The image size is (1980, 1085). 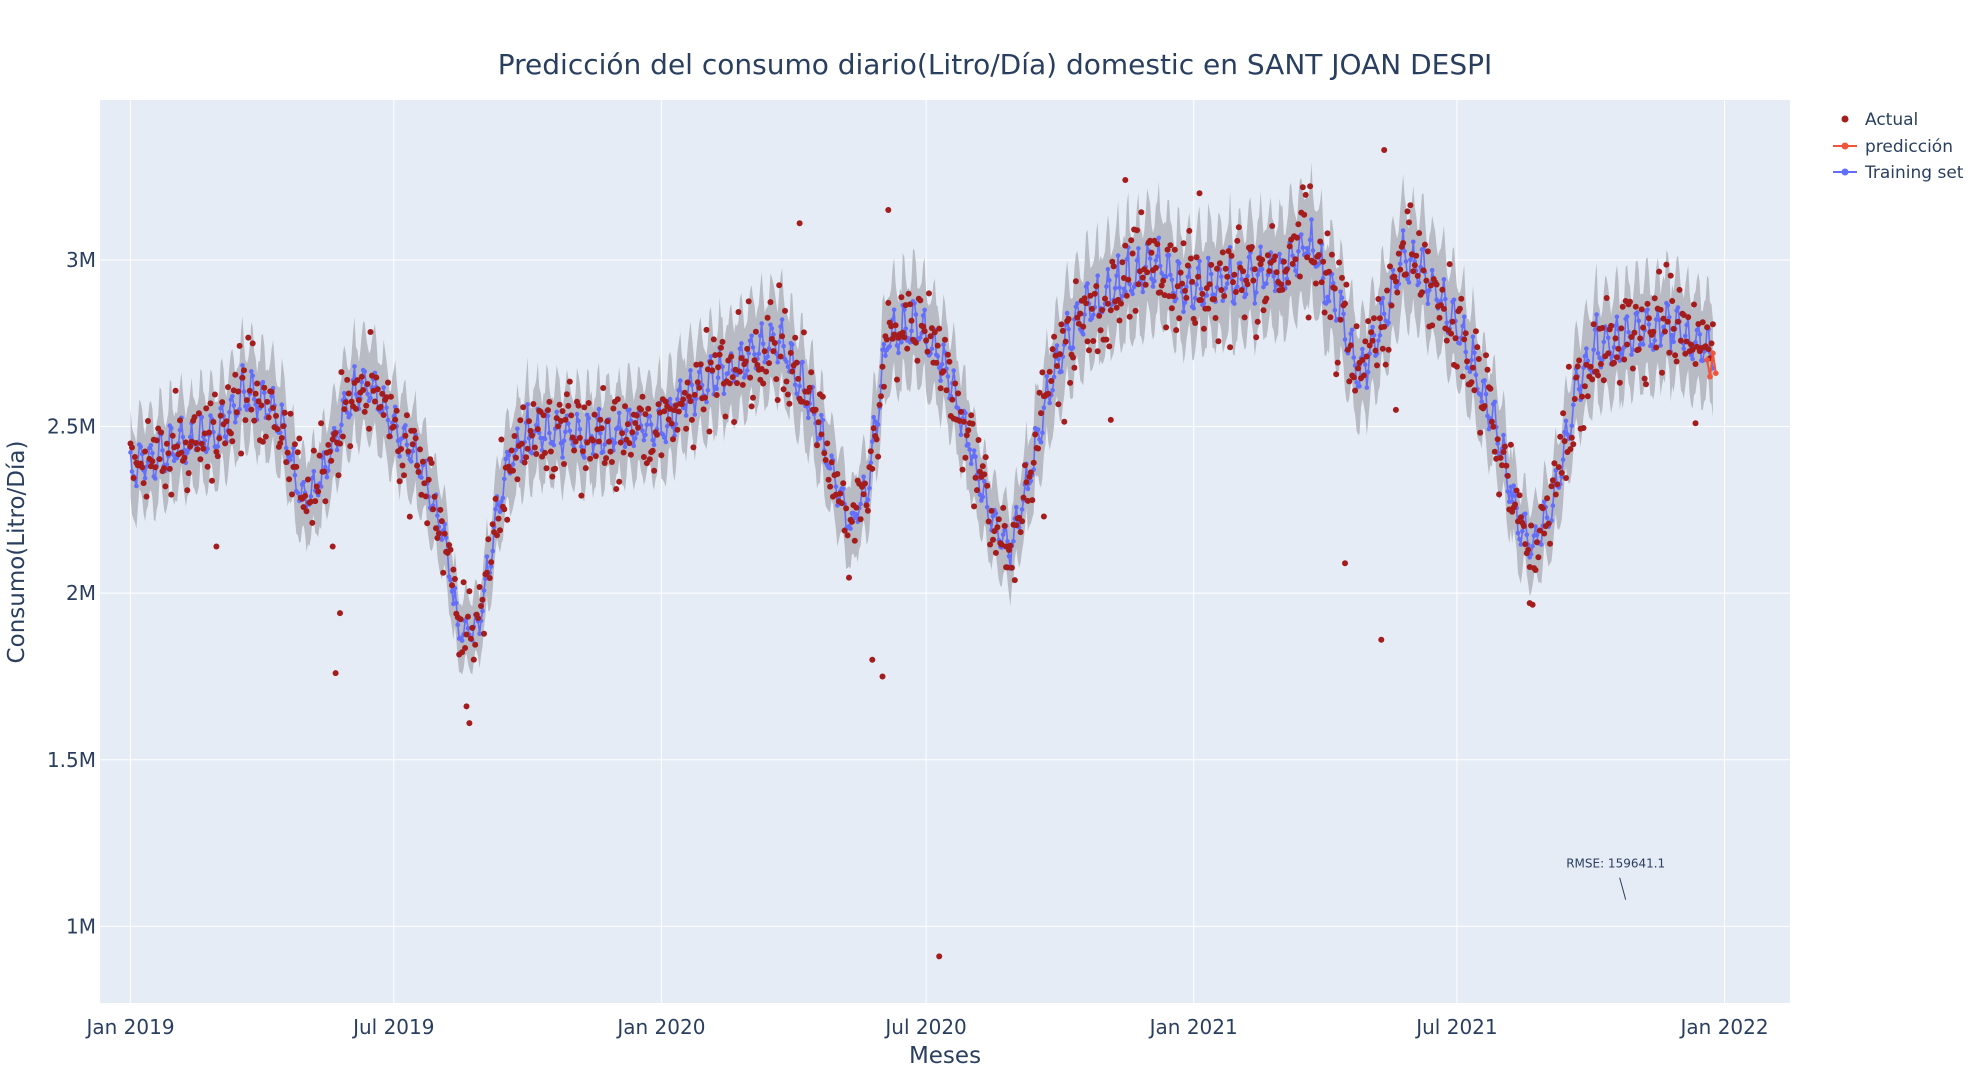 What do you see at coordinates (1893, 147) in the screenshot?
I see `legend-item-prediccion: predicción` at bounding box center [1893, 147].